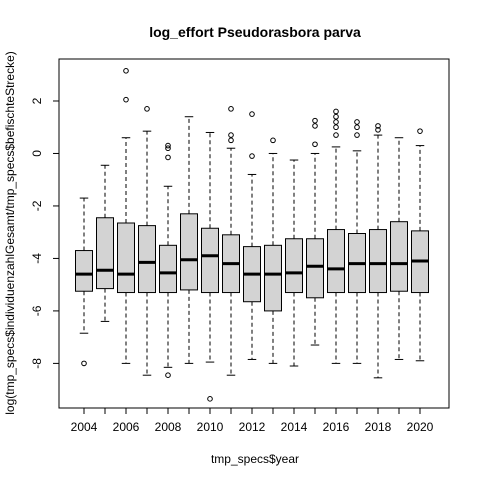  I want to click on box-2008, so click(168, 260).